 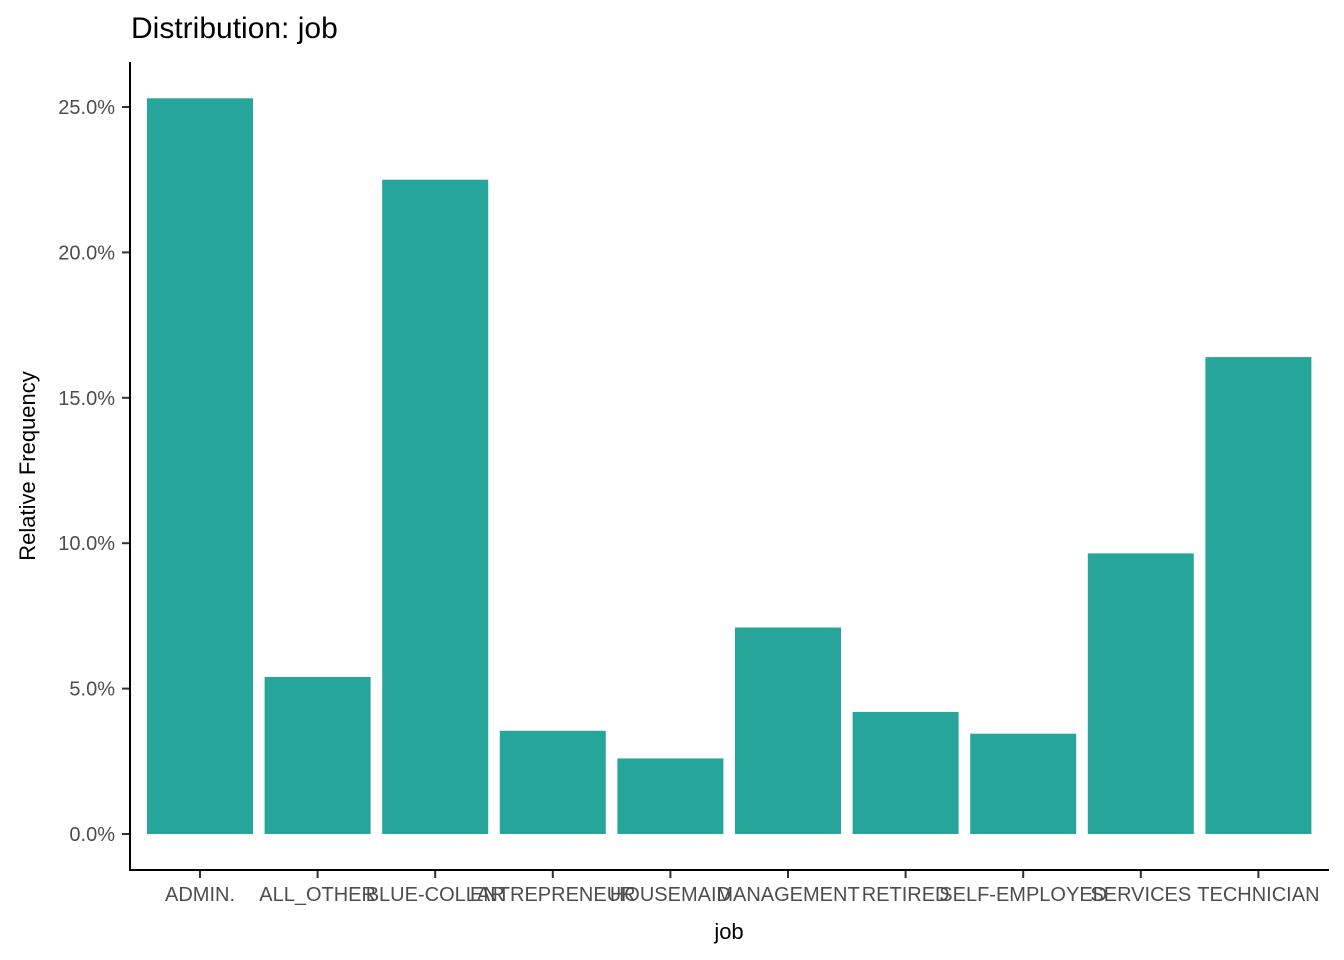 What do you see at coordinates (1140, 895) in the screenshot?
I see `x-tick-label: SERVICES` at bounding box center [1140, 895].